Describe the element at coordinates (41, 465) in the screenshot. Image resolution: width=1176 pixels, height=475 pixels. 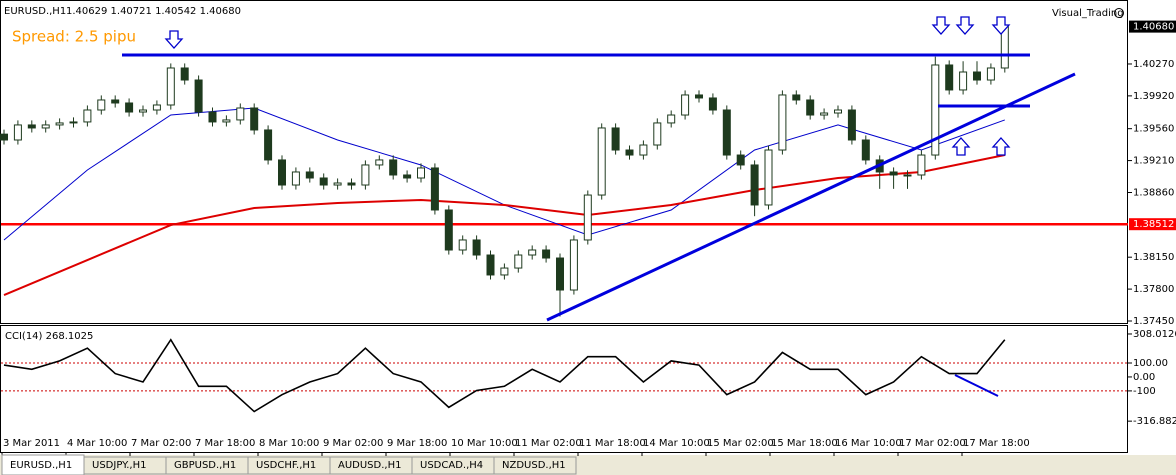
I see `tab-label: EURUSD.,H1` at that location.